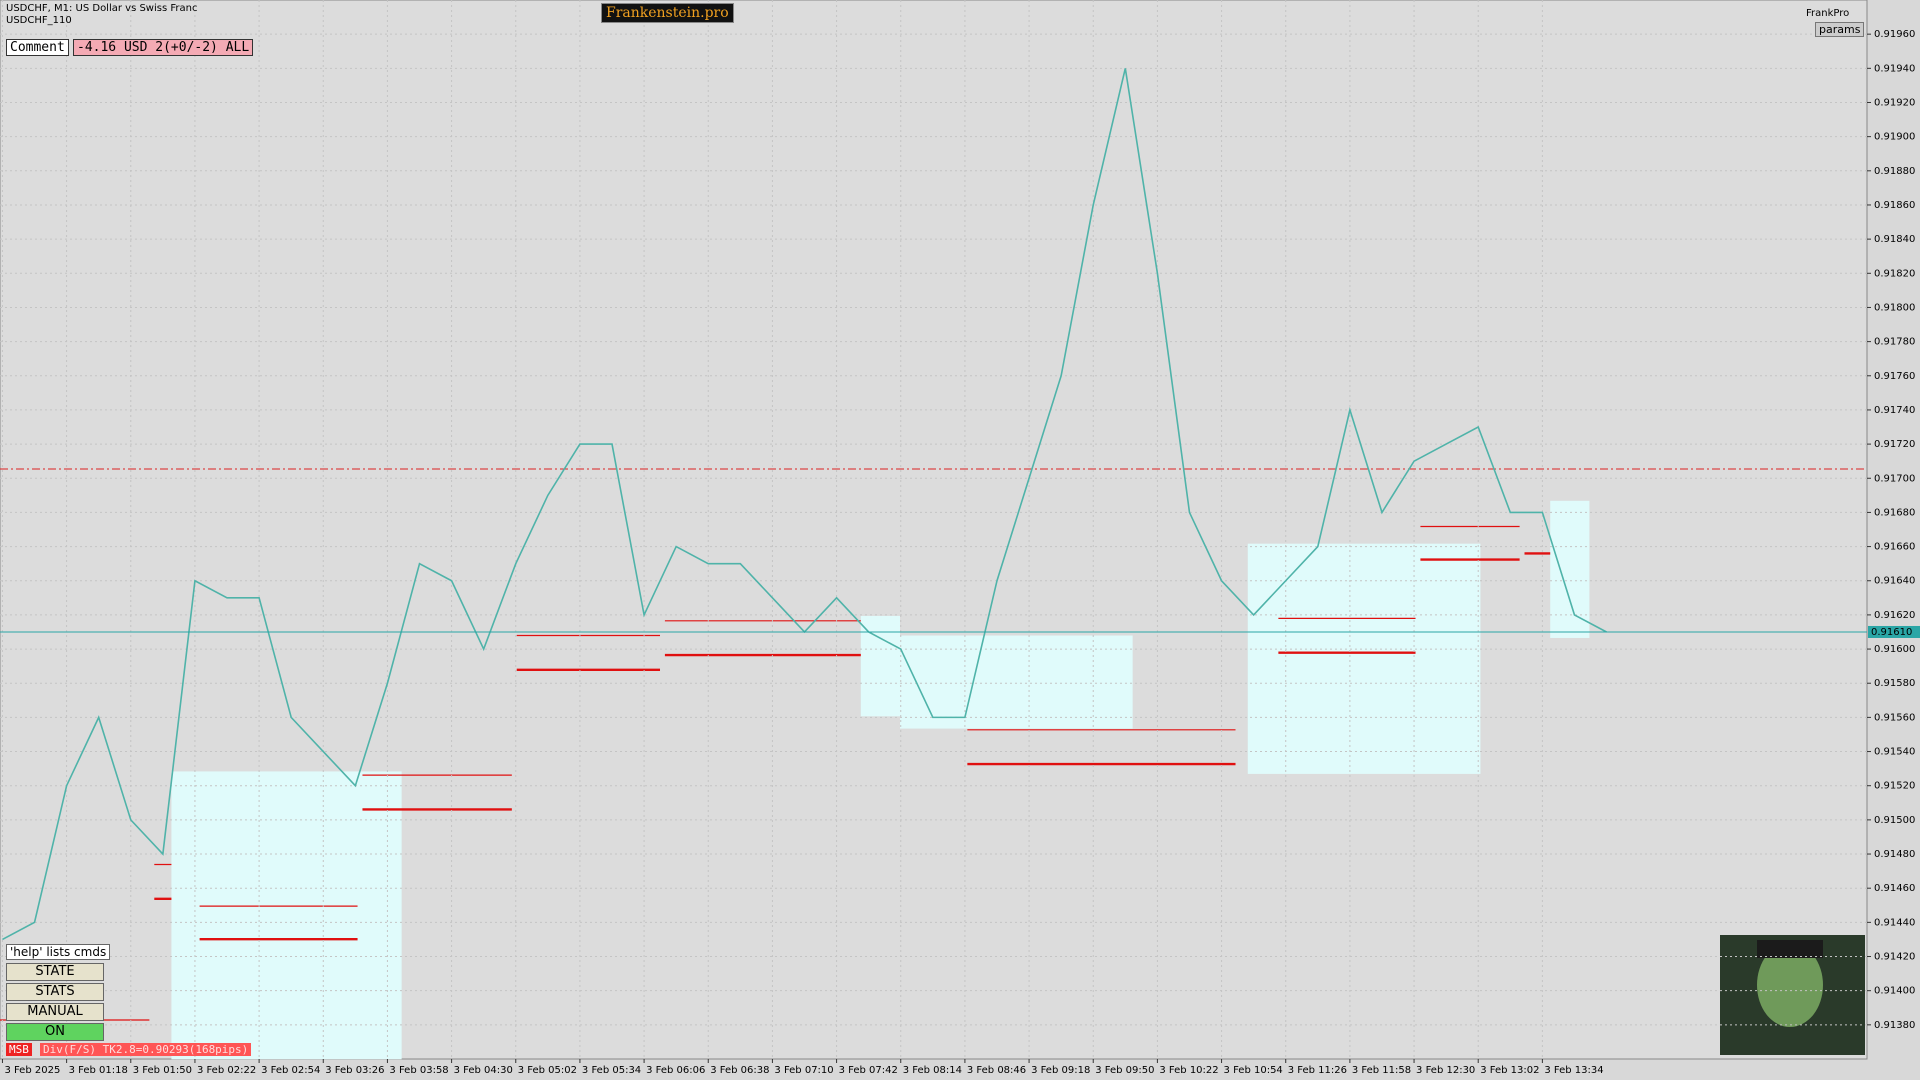  I want to click on y-tick-label: 0.91880, so click(1894, 171).